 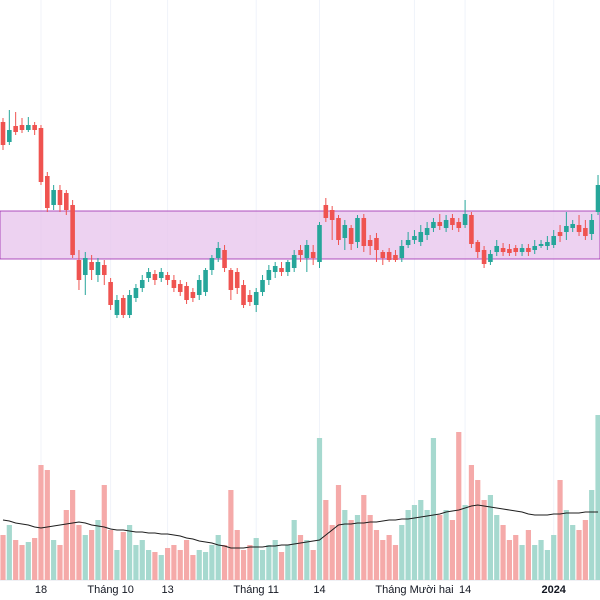 What do you see at coordinates (41, 590) in the screenshot?
I see `x-tick-label: 18` at bounding box center [41, 590].